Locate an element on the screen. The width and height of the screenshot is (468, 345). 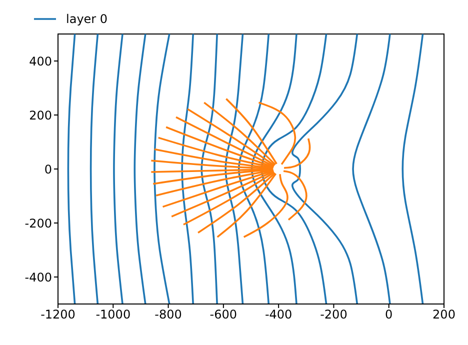
y-tick-label: -400 is located at coordinates (38, 277).